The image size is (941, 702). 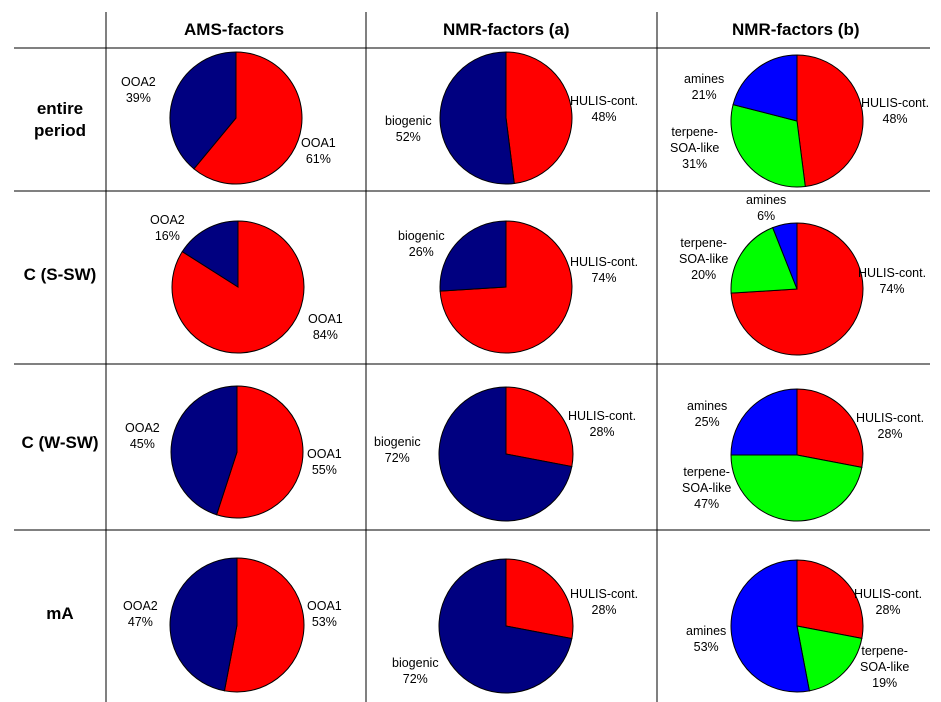 I want to click on slice-label: OOA1 53%, so click(x=324, y=614).